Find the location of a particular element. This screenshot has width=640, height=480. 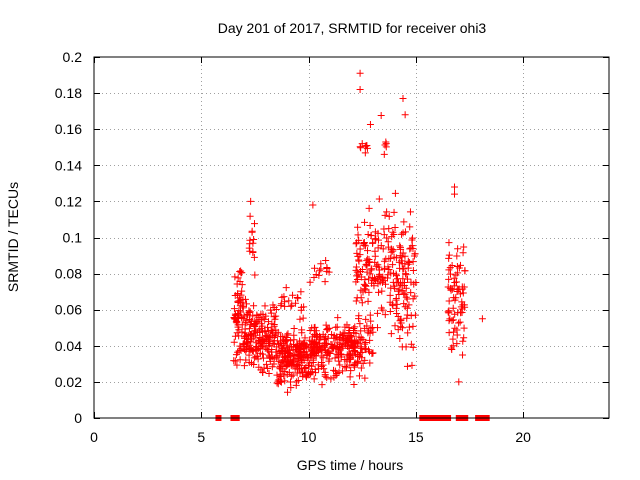

x-tick-label: 10 is located at coordinates (309, 437).